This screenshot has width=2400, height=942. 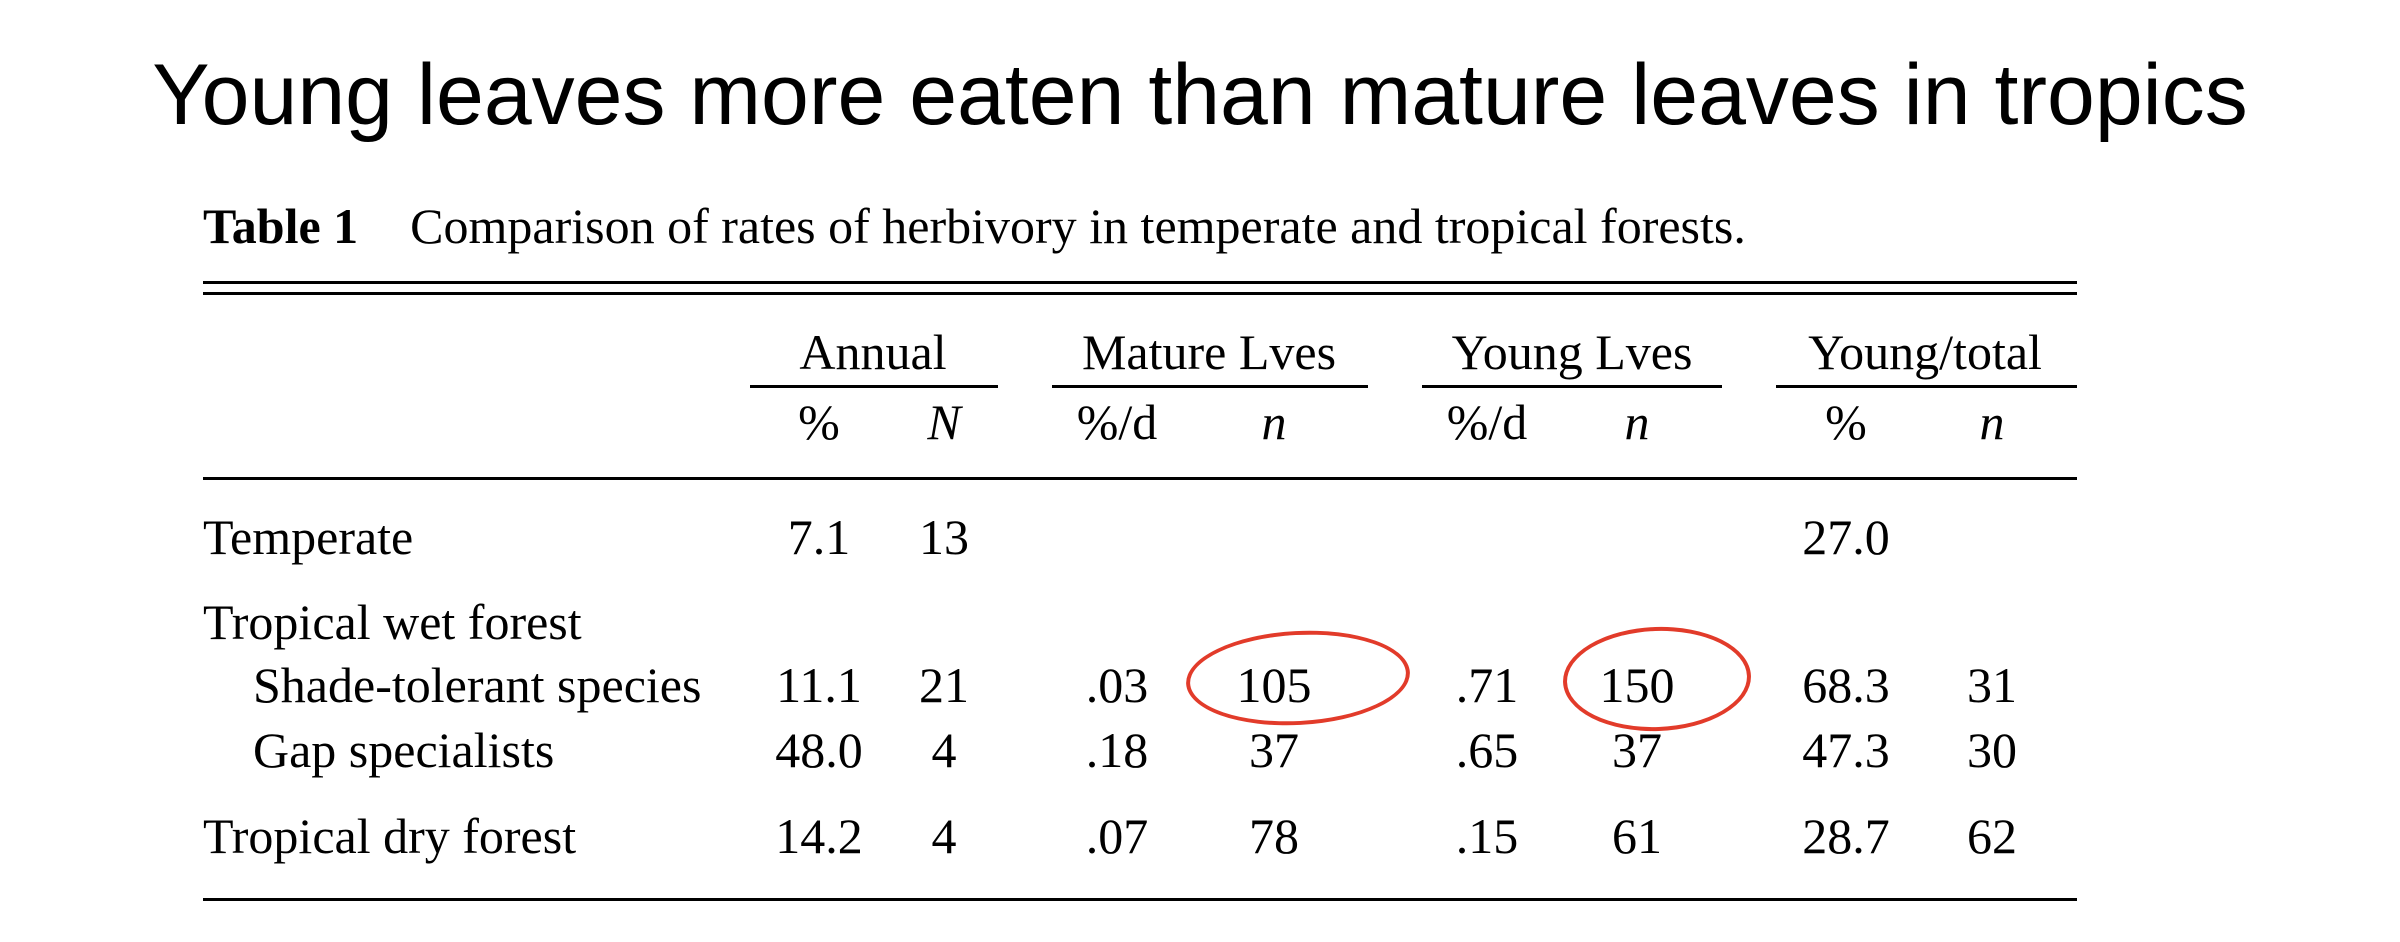 What do you see at coordinates (1637, 750) in the screenshot?
I see `cell-gap-young-n: 37` at bounding box center [1637, 750].